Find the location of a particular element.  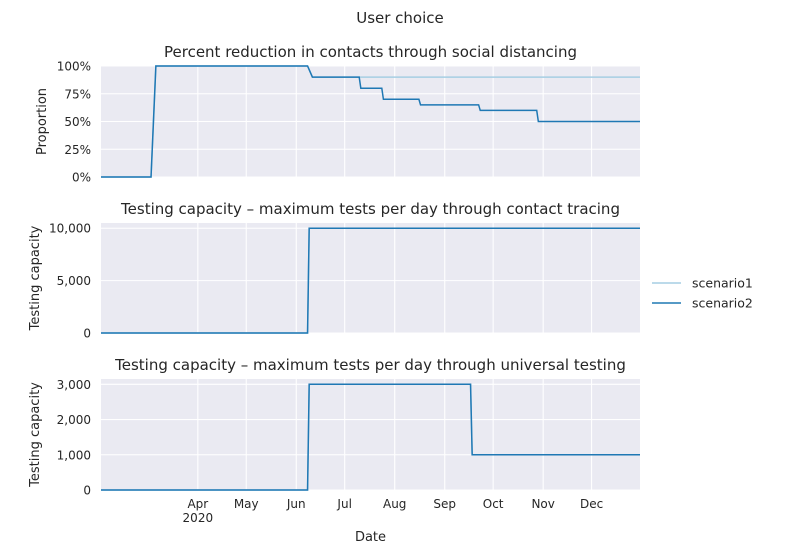

y-tick-label: 3,000 is located at coordinates (74, 385).